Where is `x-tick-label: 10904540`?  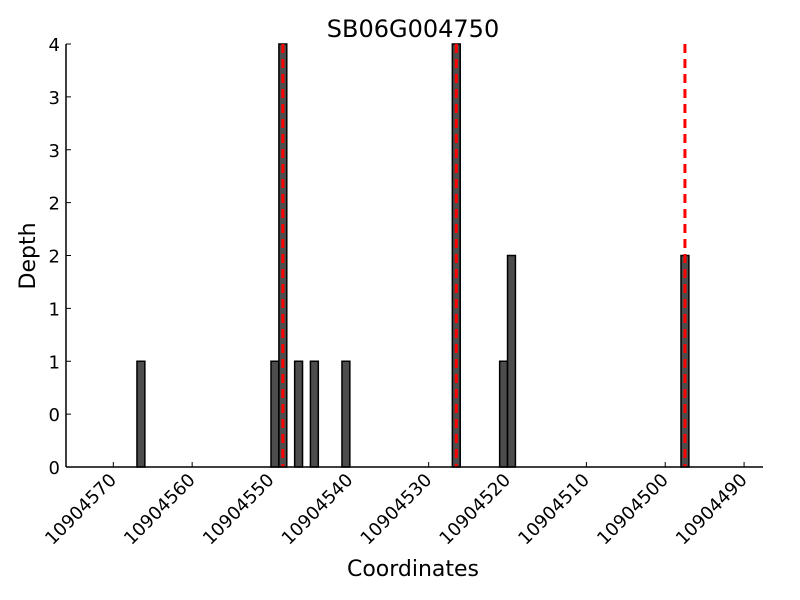
x-tick-label: 10904540 is located at coordinates (318, 510).